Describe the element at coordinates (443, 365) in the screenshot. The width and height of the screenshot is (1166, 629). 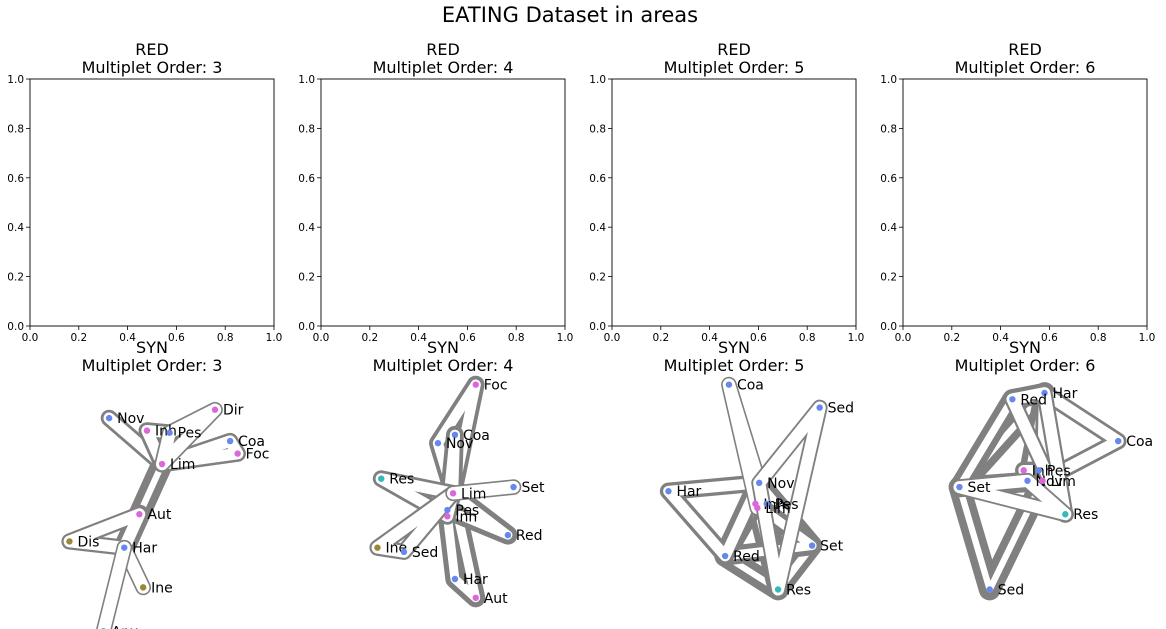
I see `panel-subtitle: Multiplet Order: 4` at that location.